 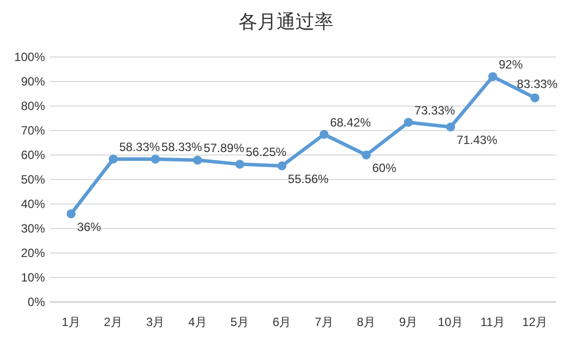 What do you see at coordinates (535, 322) in the screenshot?
I see `x-tick-label: 12月` at bounding box center [535, 322].